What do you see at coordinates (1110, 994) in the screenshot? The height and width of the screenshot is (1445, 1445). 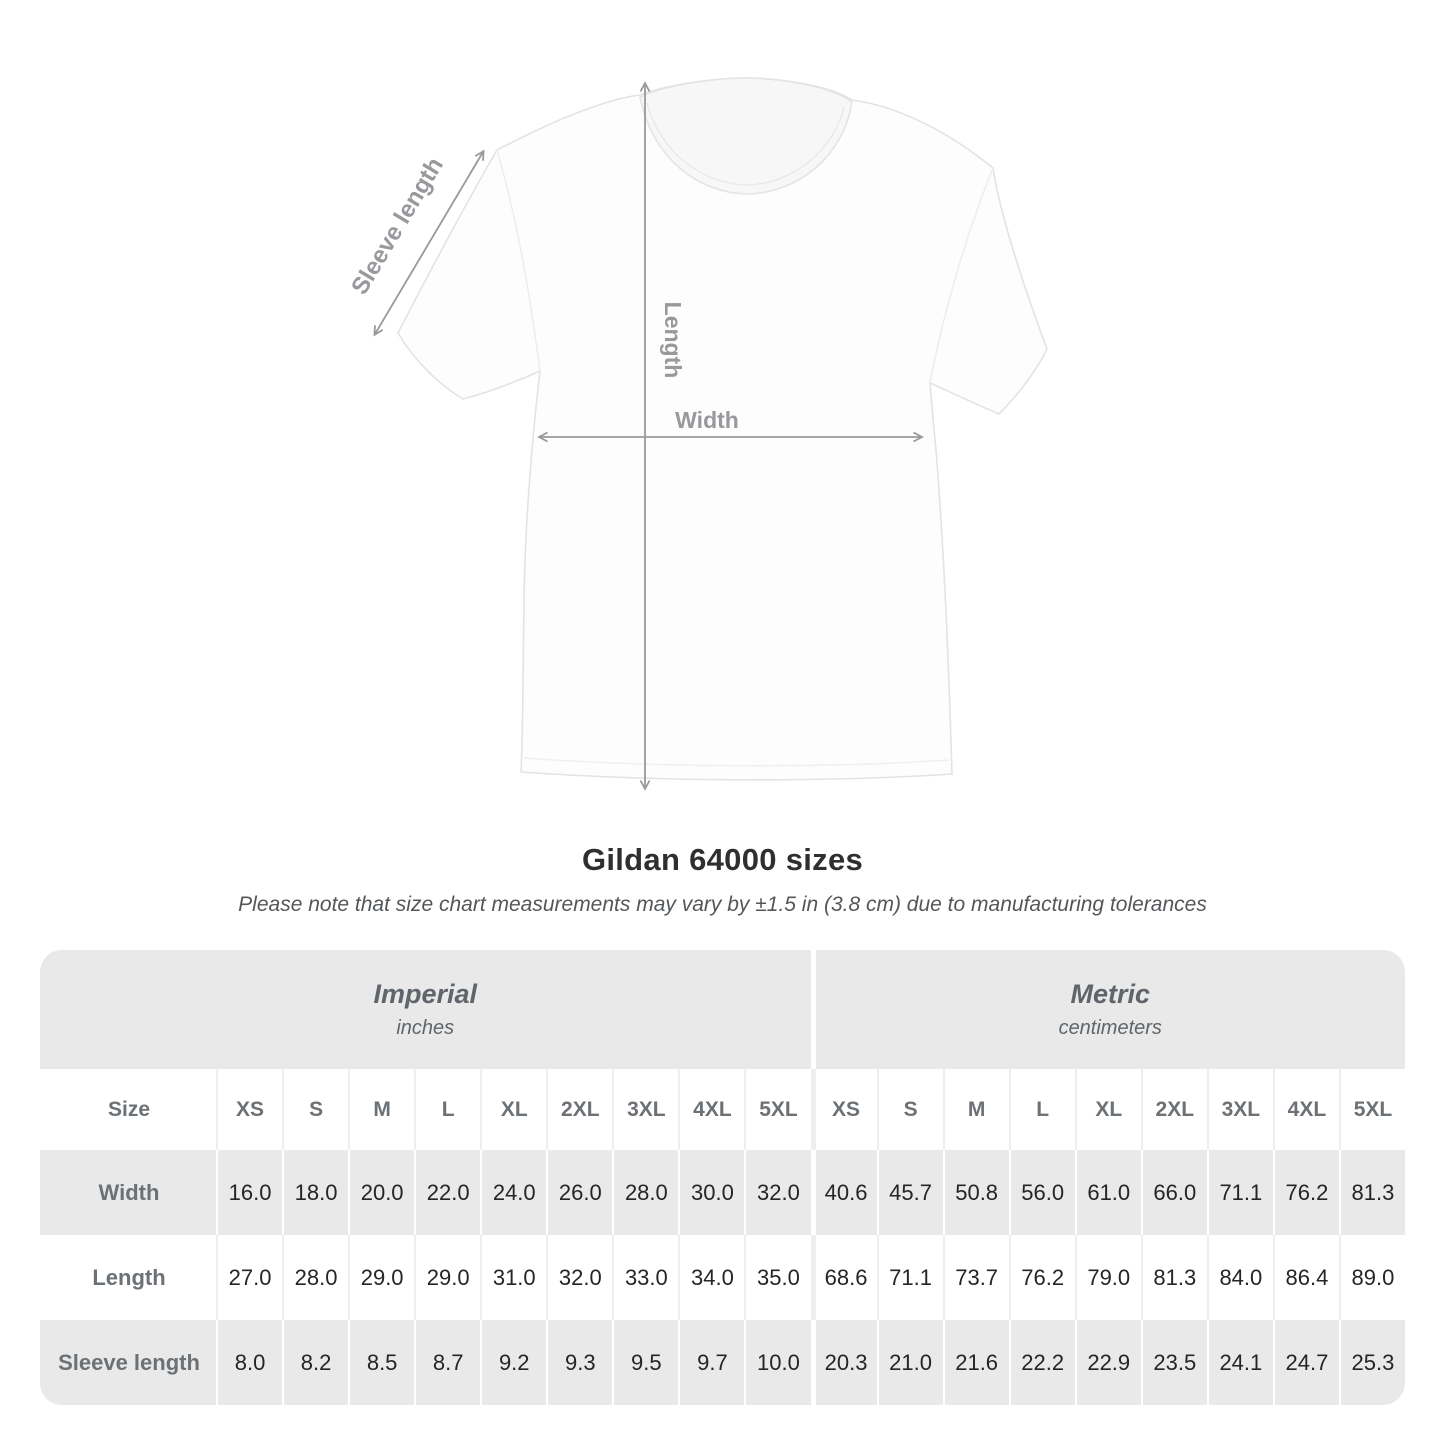 I see `group-name: Metric` at bounding box center [1110, 994].